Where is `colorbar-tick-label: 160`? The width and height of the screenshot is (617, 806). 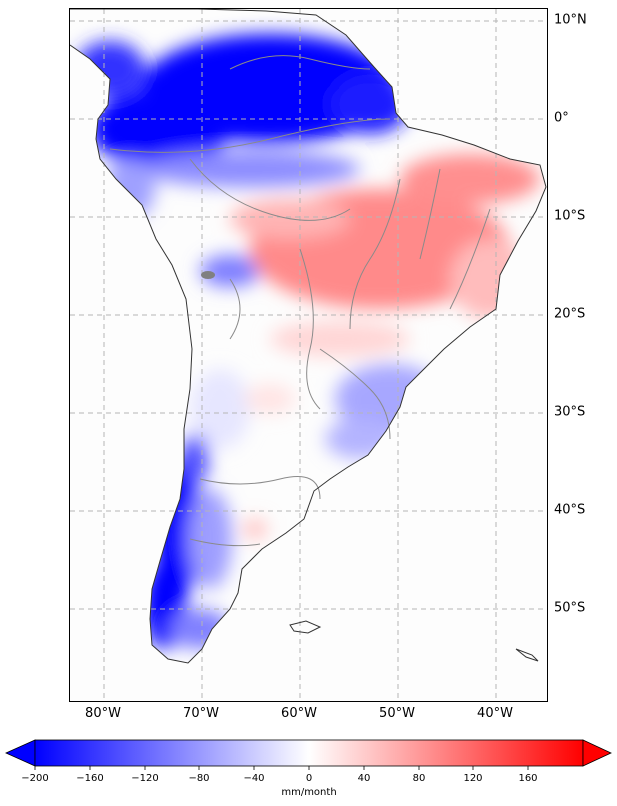 colorbar-tick-label: 160 is located at coordinates (528, 778).